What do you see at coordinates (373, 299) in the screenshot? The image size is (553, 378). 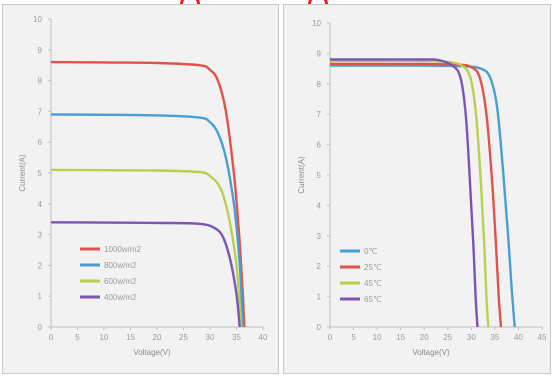 I see `legend-label: 65℃` at bounding box center [373, 299].